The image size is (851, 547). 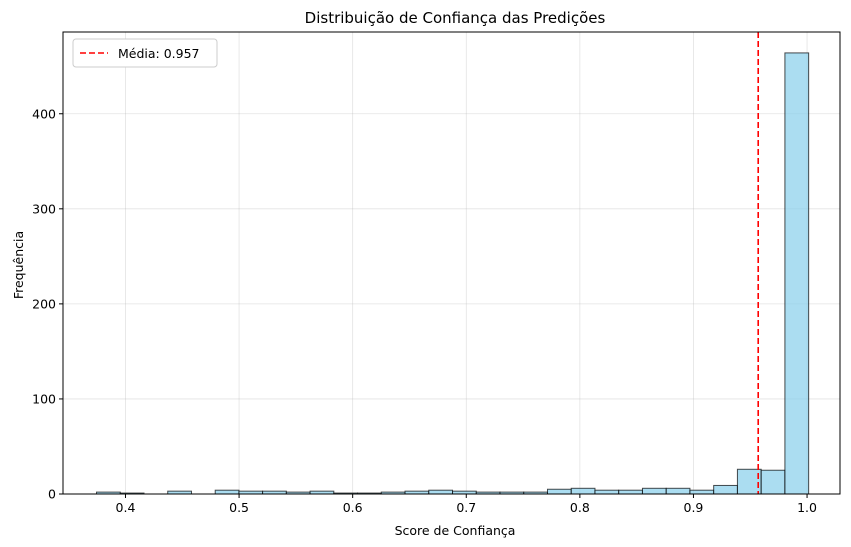 What do you see at coordinates (353, 507) in the screenshot?
I see `x-tick-label-2: 0.6` at bounding box center [353, 507].